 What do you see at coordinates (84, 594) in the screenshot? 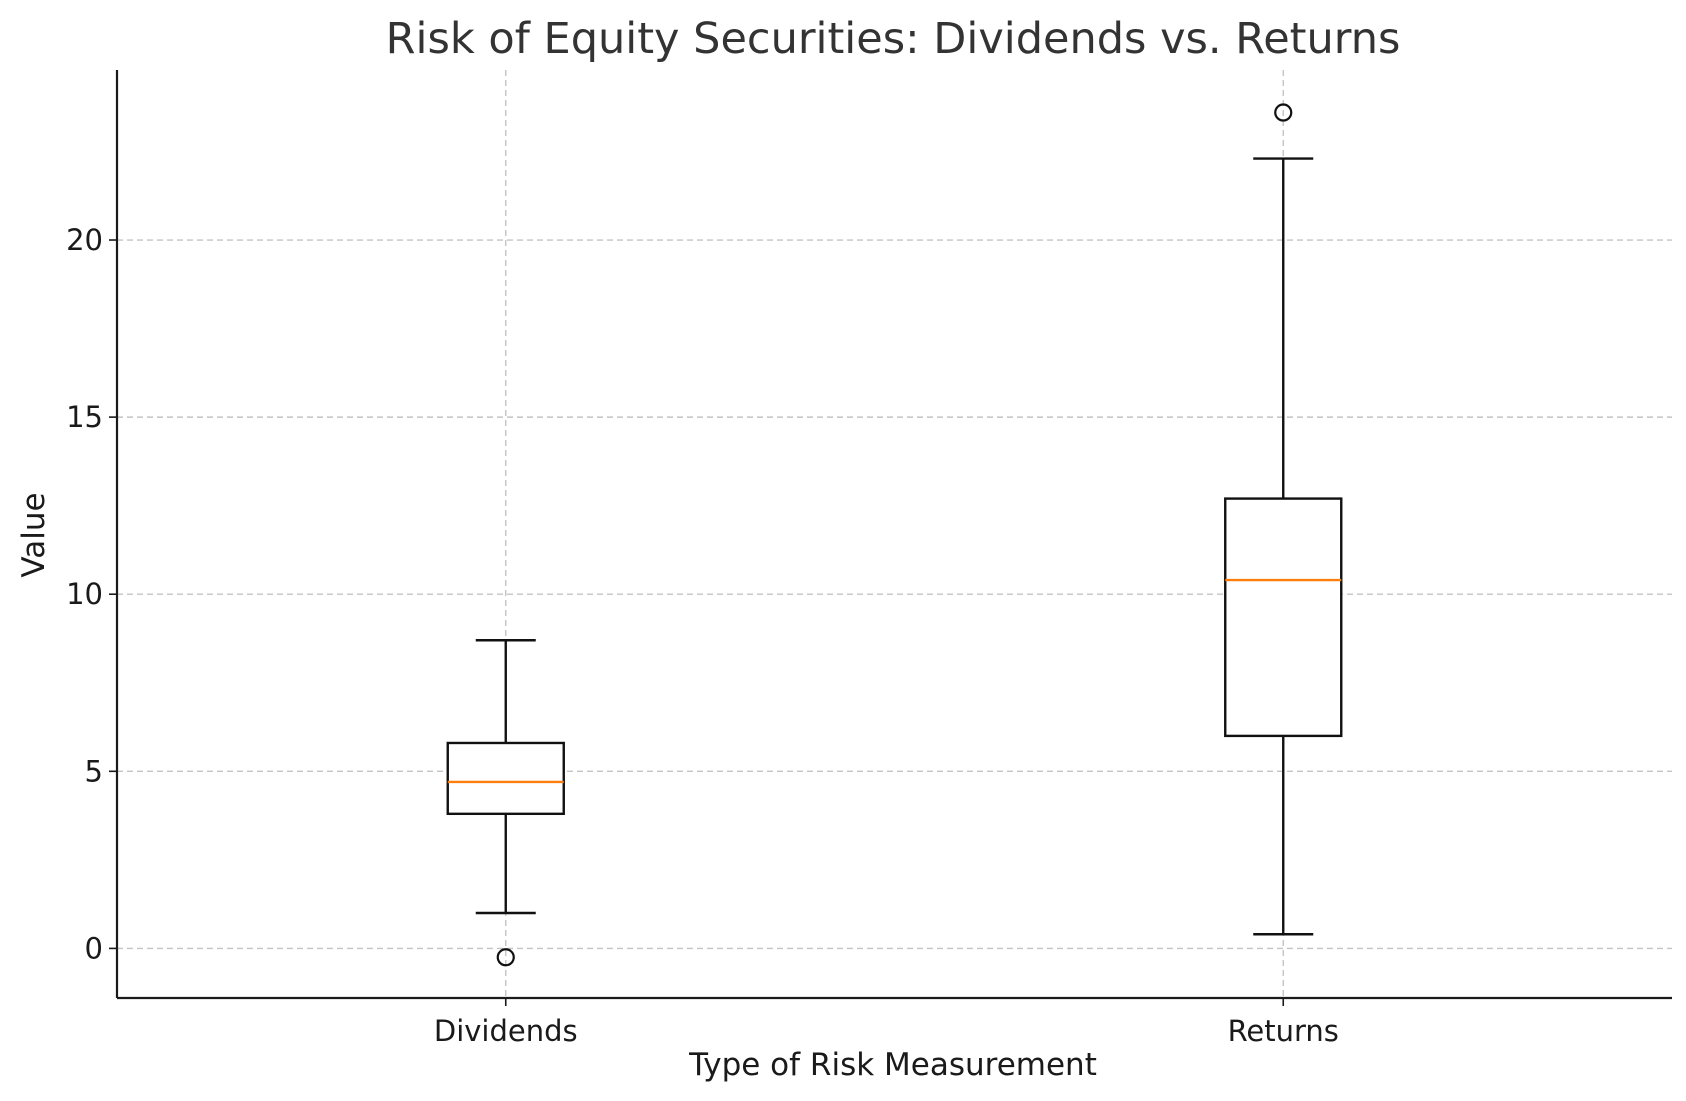
I see `y-tick-label-10: 10` at bounding box center [84, 594].